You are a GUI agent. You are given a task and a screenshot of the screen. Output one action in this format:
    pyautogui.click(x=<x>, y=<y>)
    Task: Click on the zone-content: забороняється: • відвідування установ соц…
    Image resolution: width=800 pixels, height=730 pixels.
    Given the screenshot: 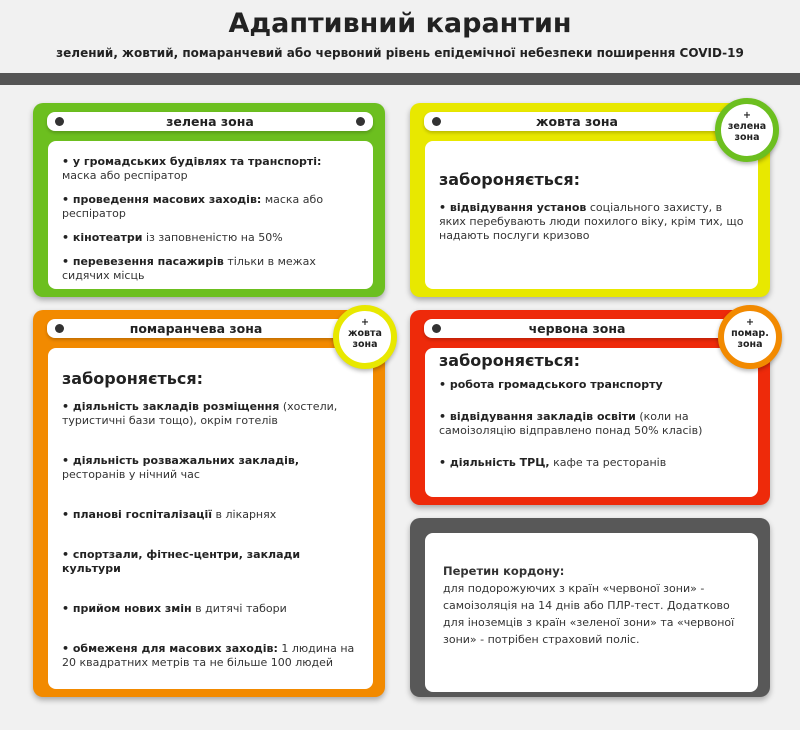 What is the action you would take?
    pyautogui.click(x=591, y=215)
    